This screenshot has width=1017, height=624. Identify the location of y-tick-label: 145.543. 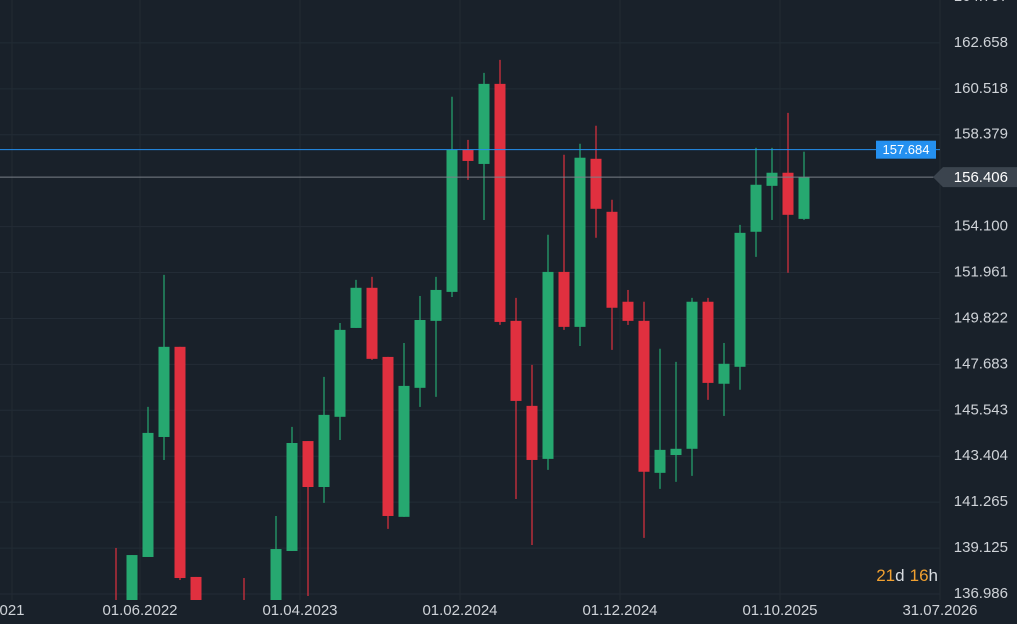
(981, 409).